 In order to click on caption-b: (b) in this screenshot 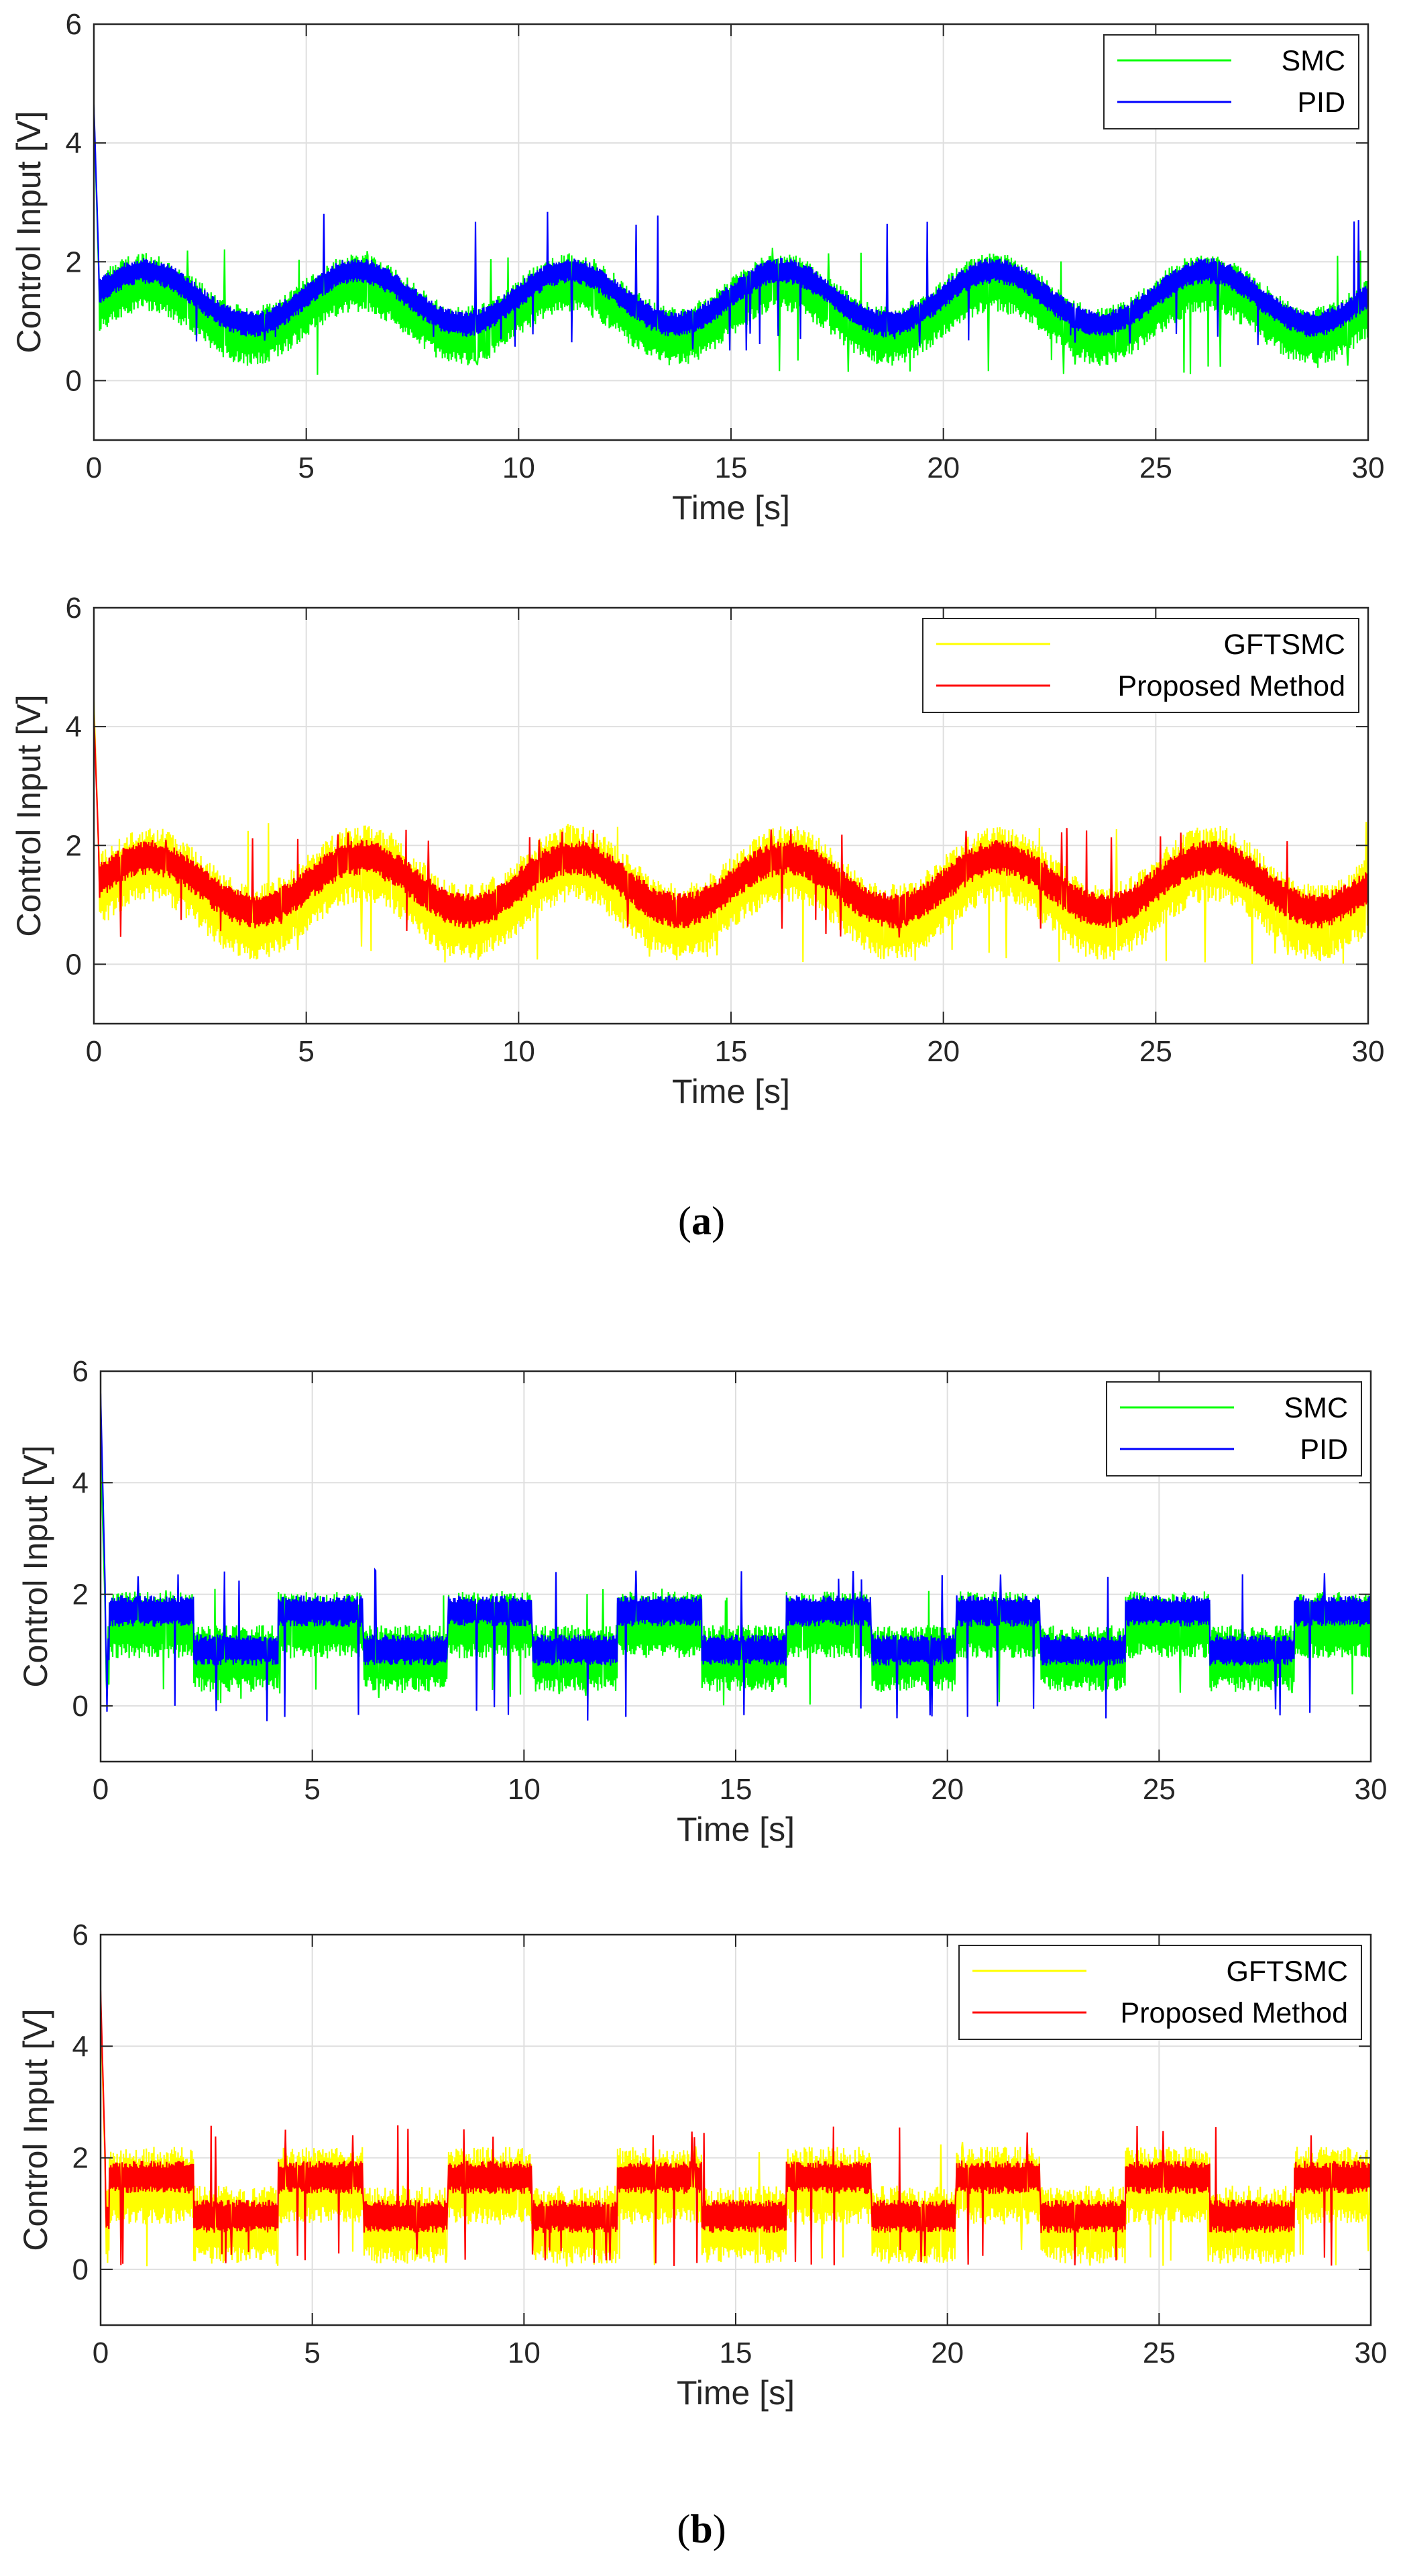, I will do `click(701, 2529)`.